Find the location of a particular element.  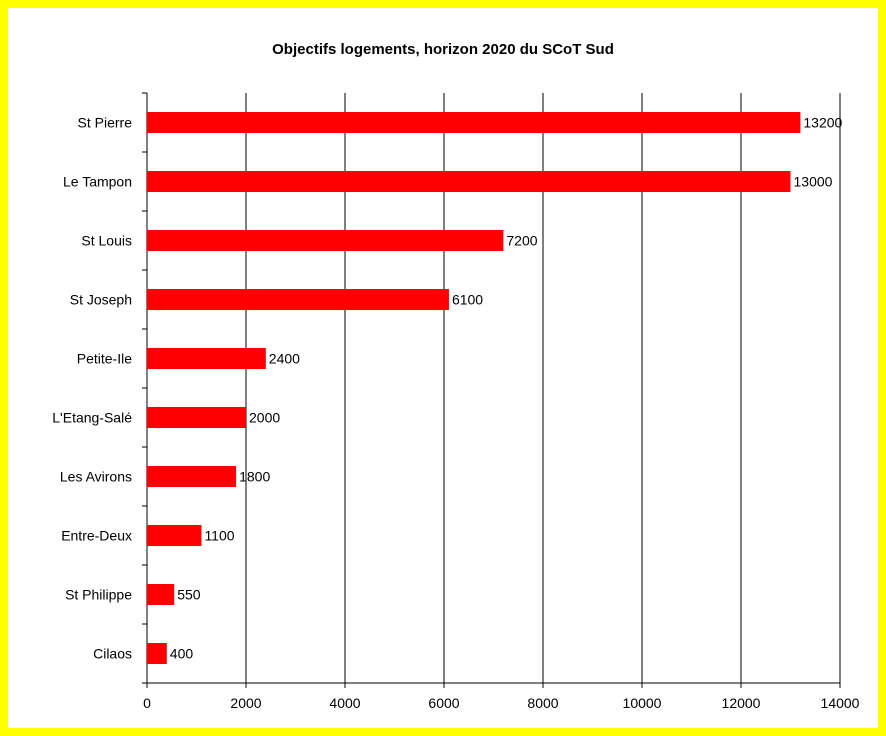

category-label: Petite-Ile is located at coordinates (104, 359).